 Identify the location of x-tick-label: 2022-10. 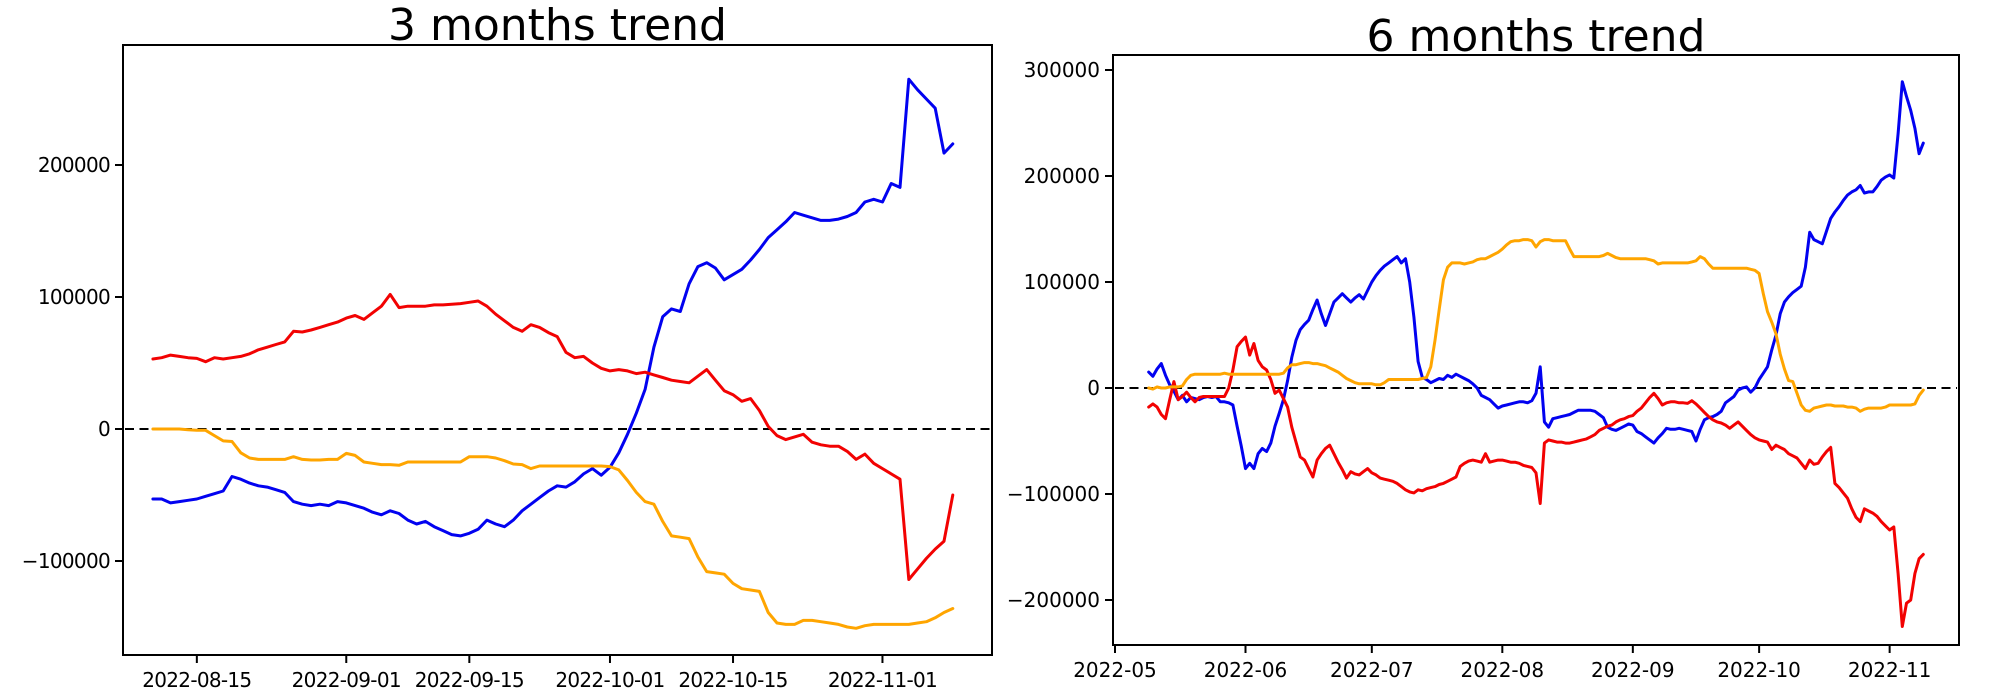
(1759, 670).